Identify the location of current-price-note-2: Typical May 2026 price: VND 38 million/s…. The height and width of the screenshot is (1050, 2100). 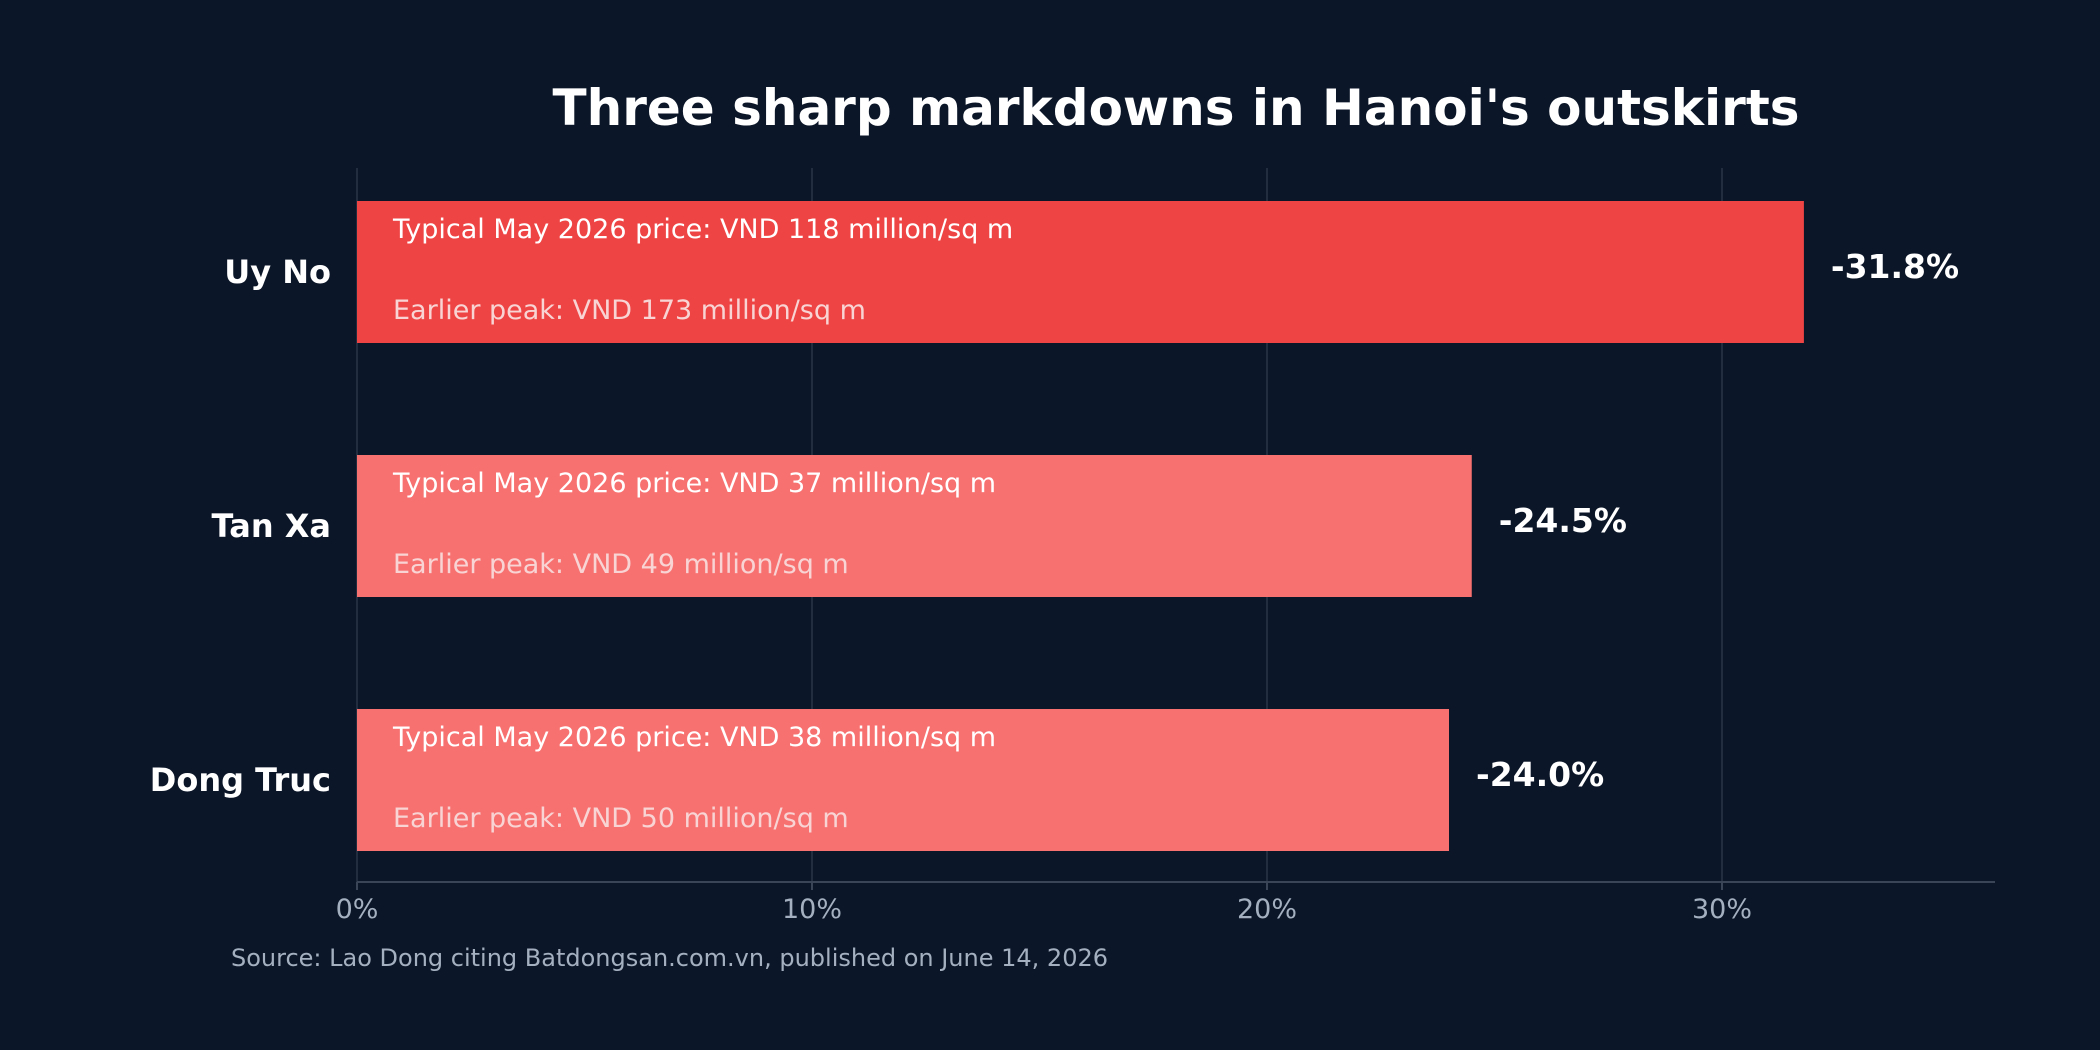
(694, 737).